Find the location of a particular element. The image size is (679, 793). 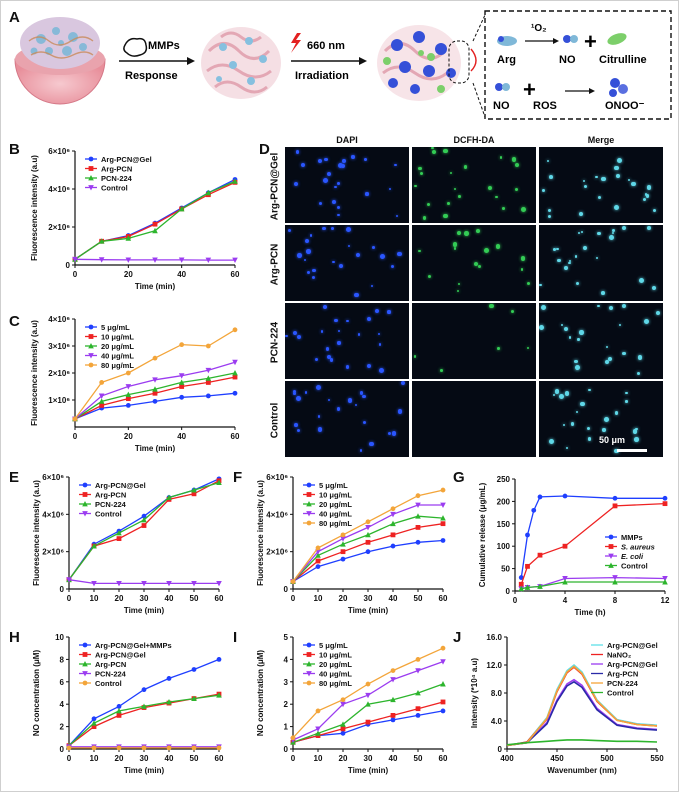

legend-label: 5 μg/mL is located at coordinates (333, 485).